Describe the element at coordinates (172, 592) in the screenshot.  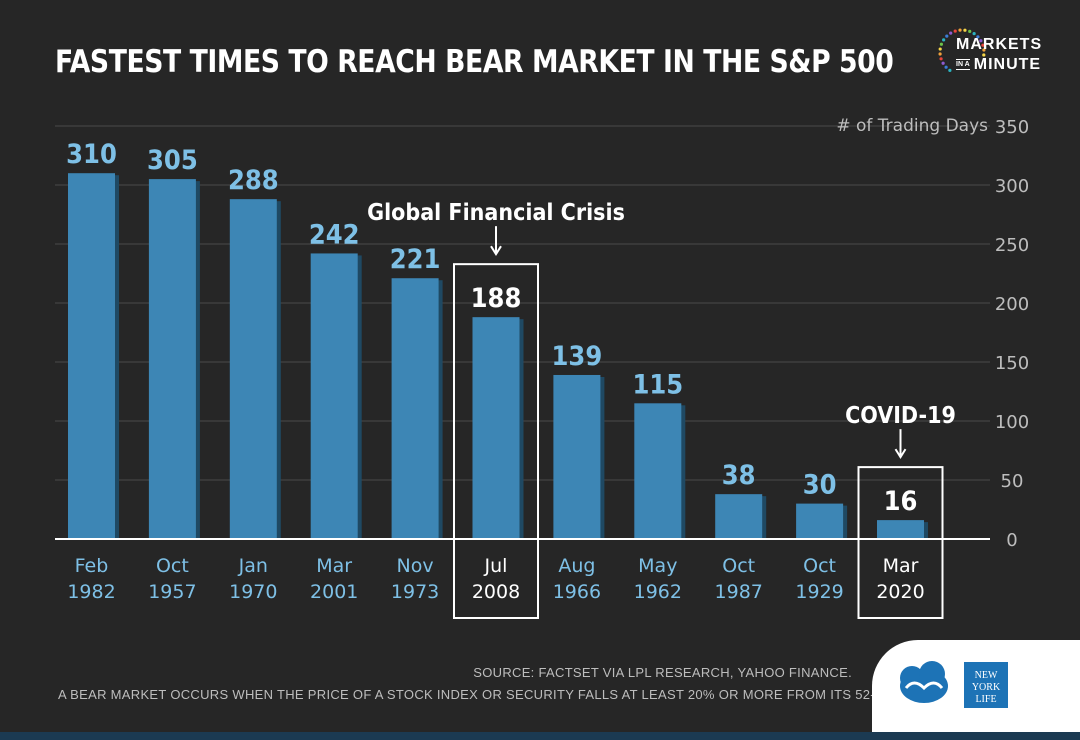
I see `x-tick-label: 1957` at that location.